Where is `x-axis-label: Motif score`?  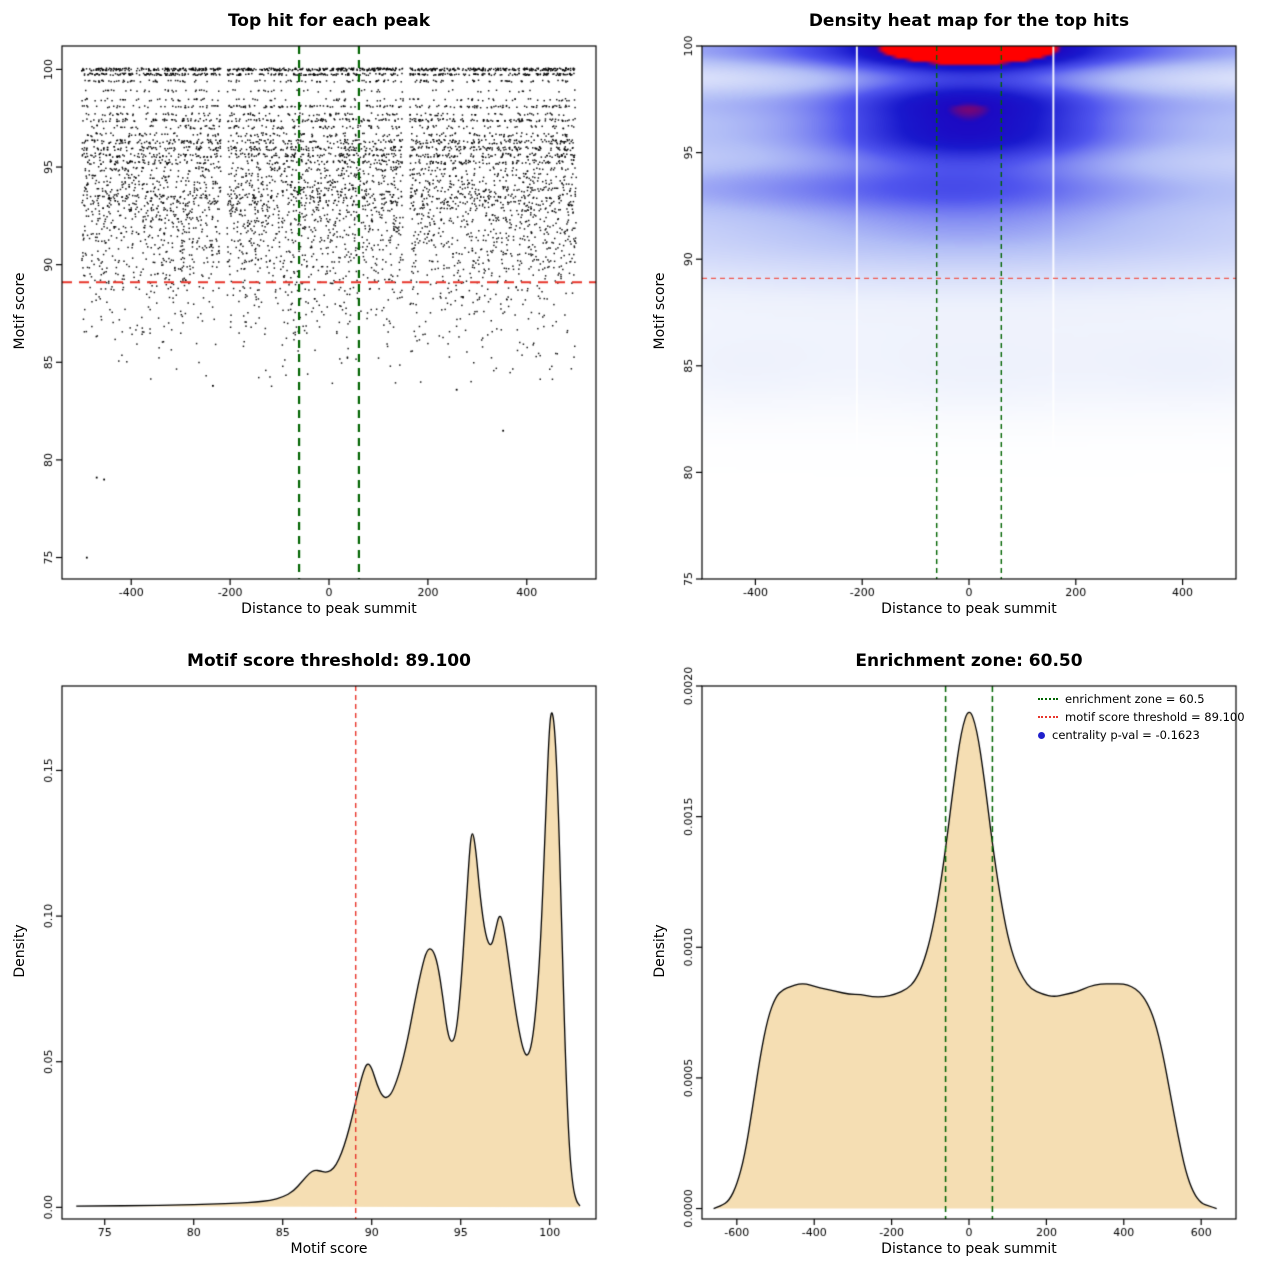
x-axis-label: Motif score is located at coordinates (329, 1249).